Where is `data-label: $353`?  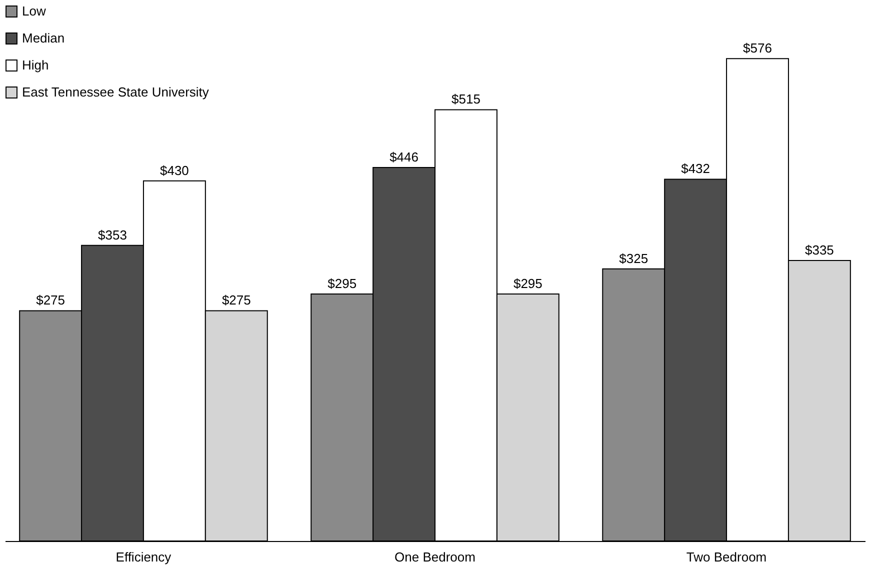
data-label: $353 is located at coordinates (112, 234).